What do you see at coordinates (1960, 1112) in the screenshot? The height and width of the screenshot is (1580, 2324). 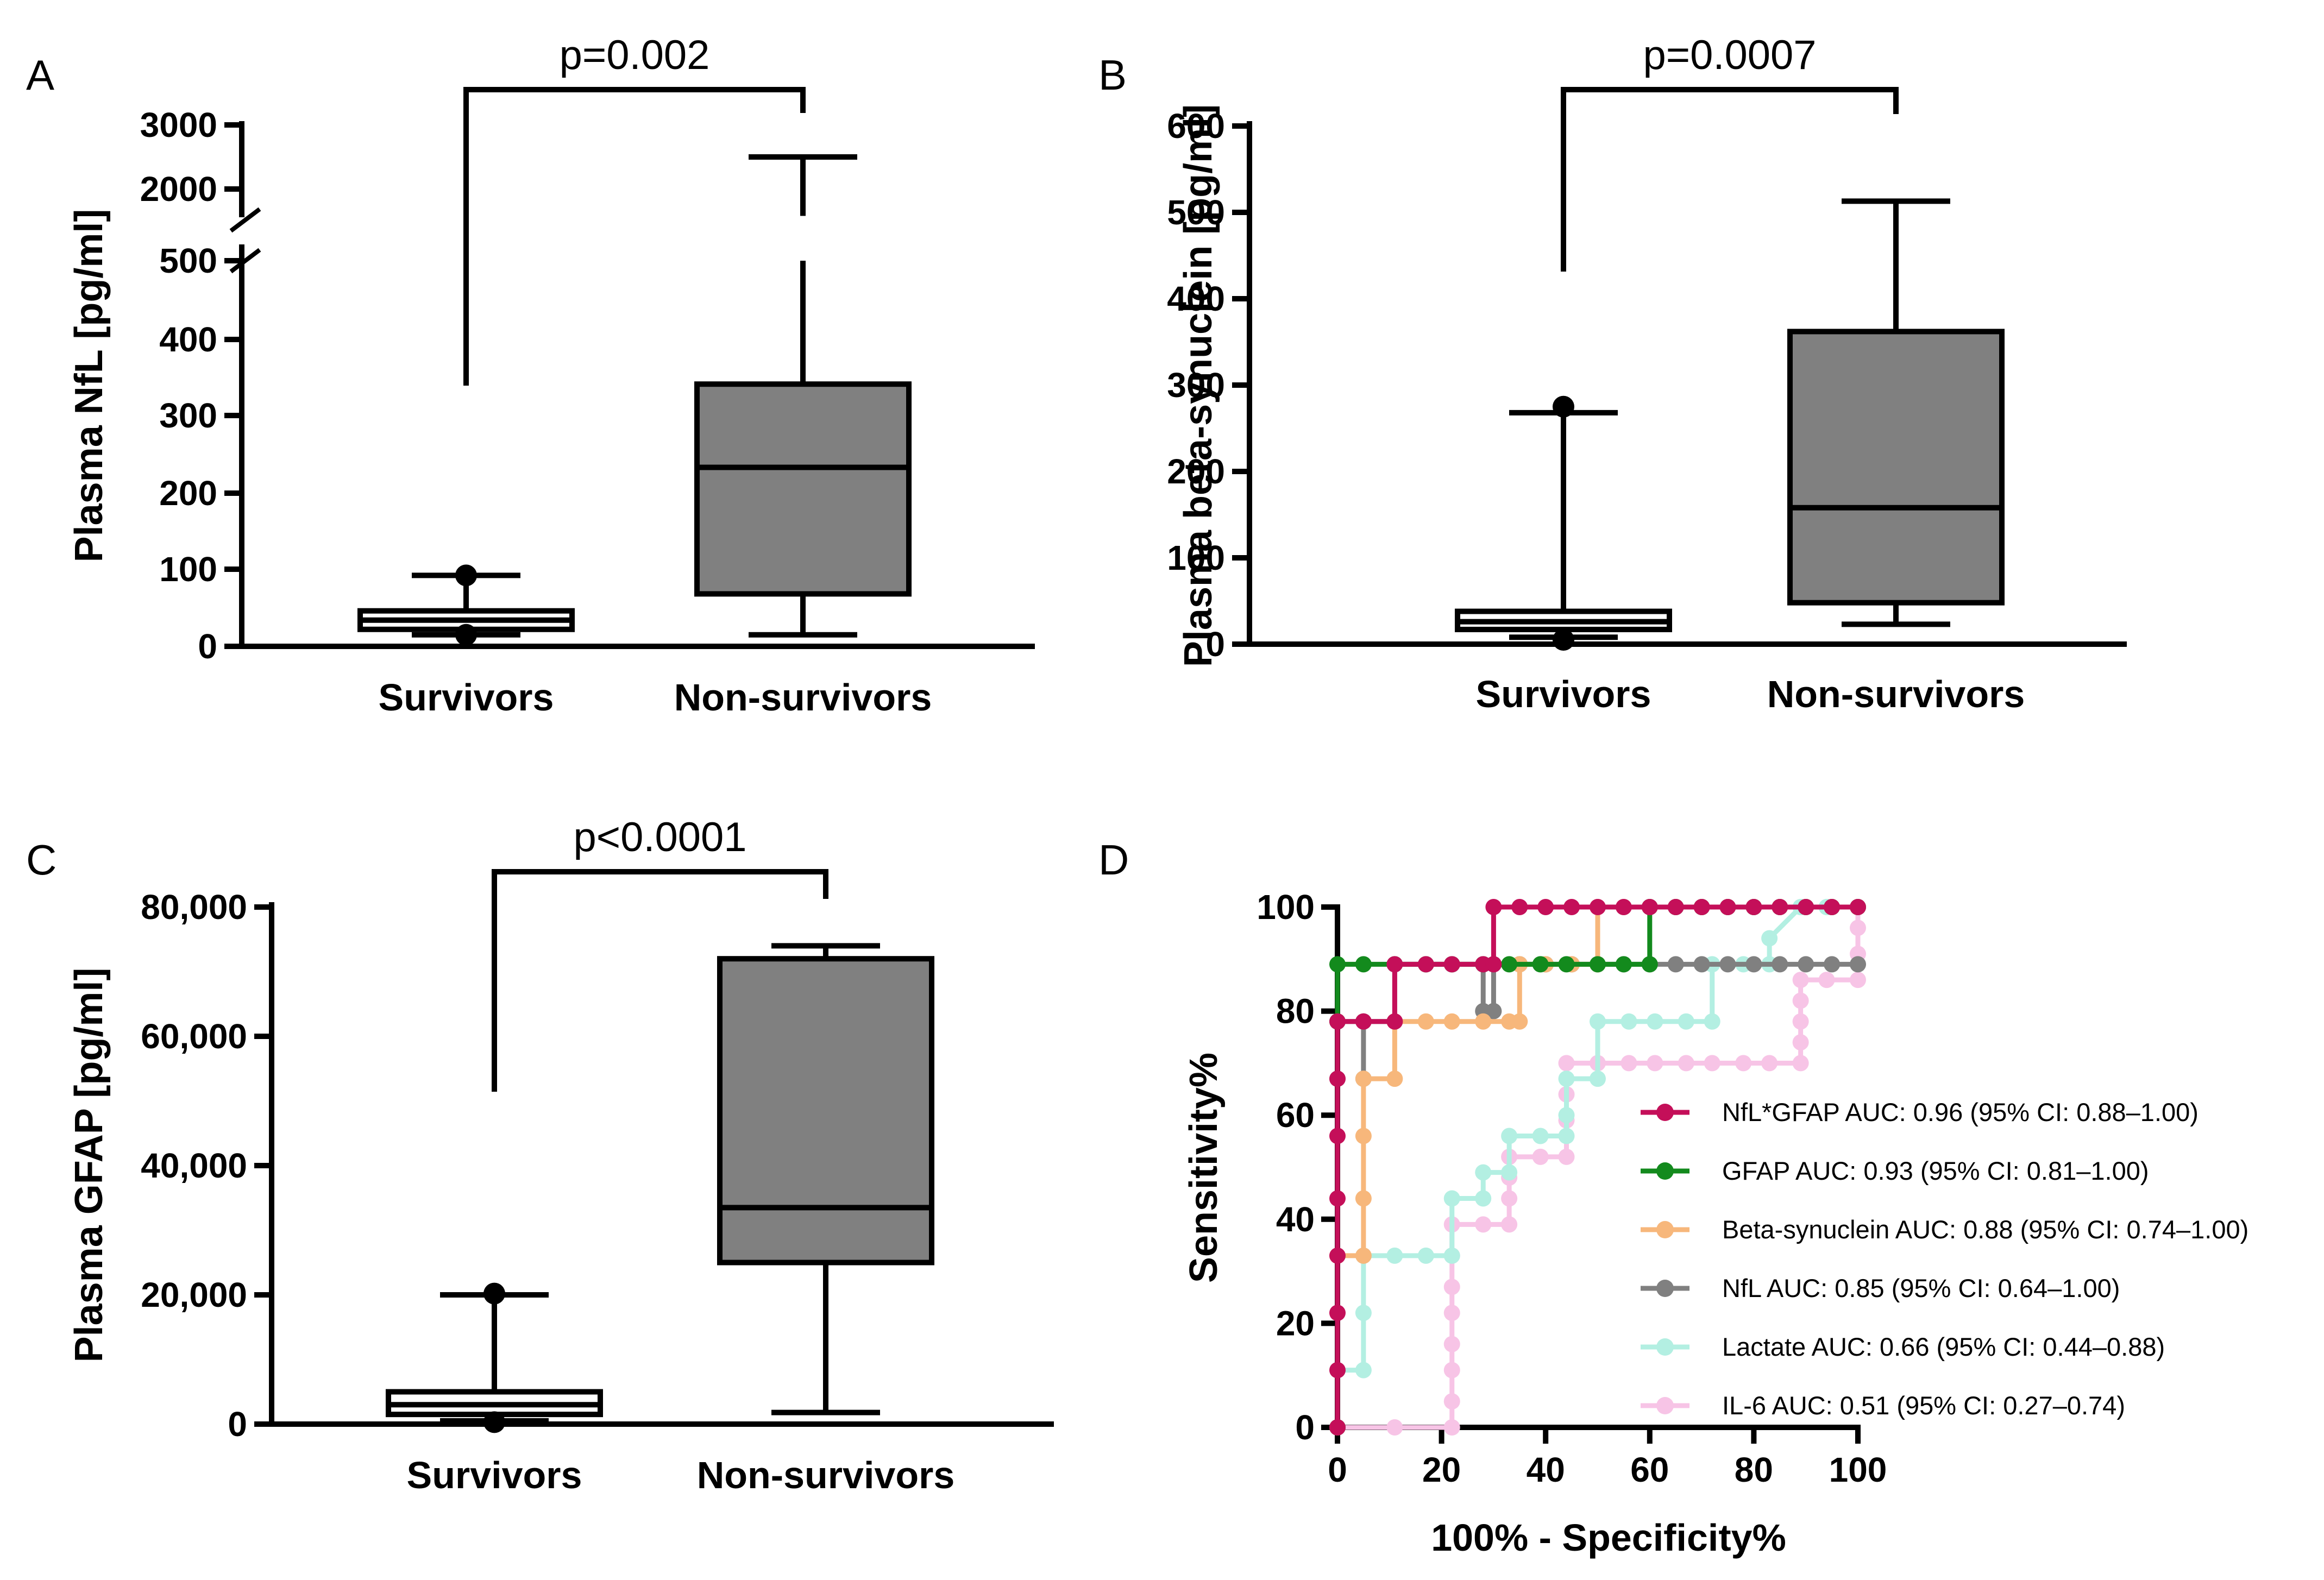 I see `legend-label: NfL*GFAP AUC: 0.96 (95% CI: 0.88–1.00)` at bounding box center [1960, 1112].